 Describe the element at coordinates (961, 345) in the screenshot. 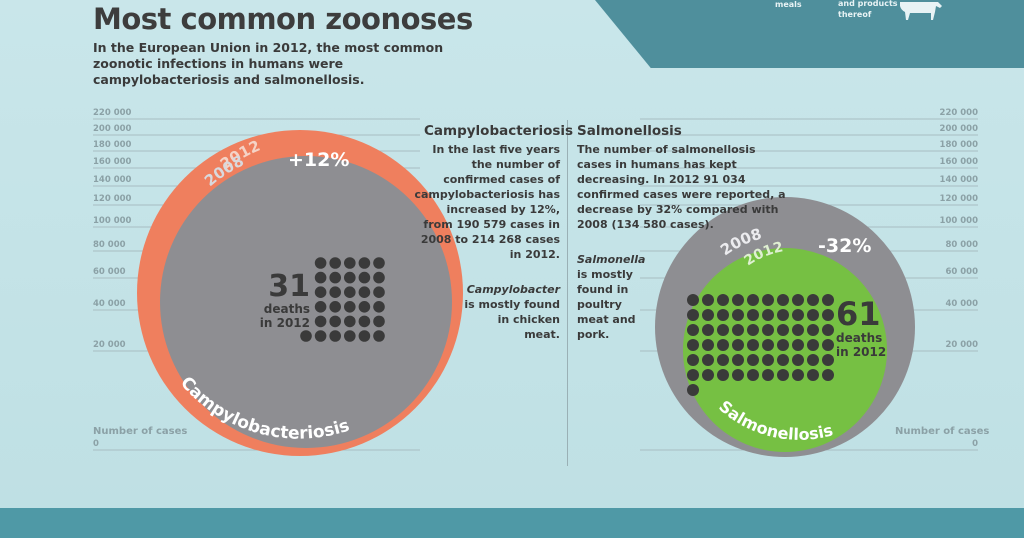

I see `axis-tick-right: 20 000` at that location.